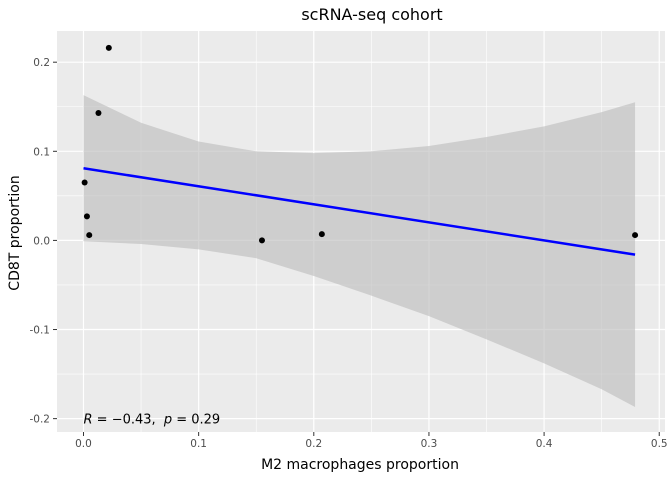 The width and height of the screenshot is (672, 480). I want to click on x-tick-label: 0.3, so click(429, 444).